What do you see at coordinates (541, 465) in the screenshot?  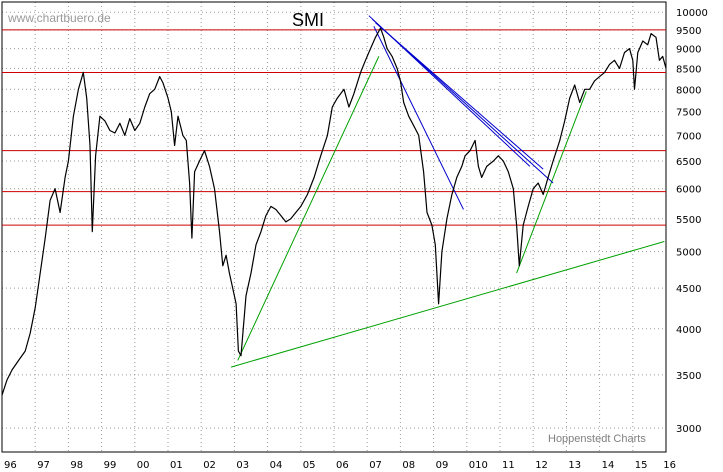 I see `x-tick-label: 12` at bounding box center [541, 465].